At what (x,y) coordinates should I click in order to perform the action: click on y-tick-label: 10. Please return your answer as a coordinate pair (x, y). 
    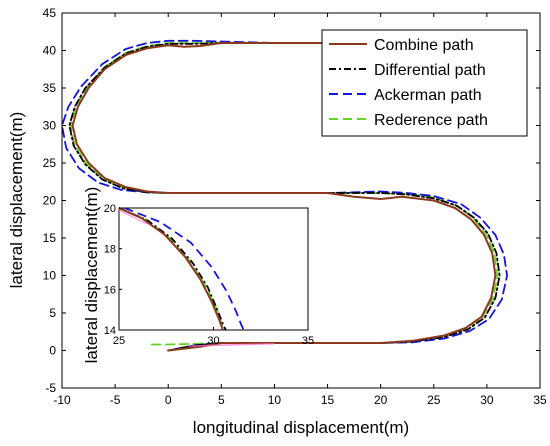
    Looking at the image, I should click on (50, 276).